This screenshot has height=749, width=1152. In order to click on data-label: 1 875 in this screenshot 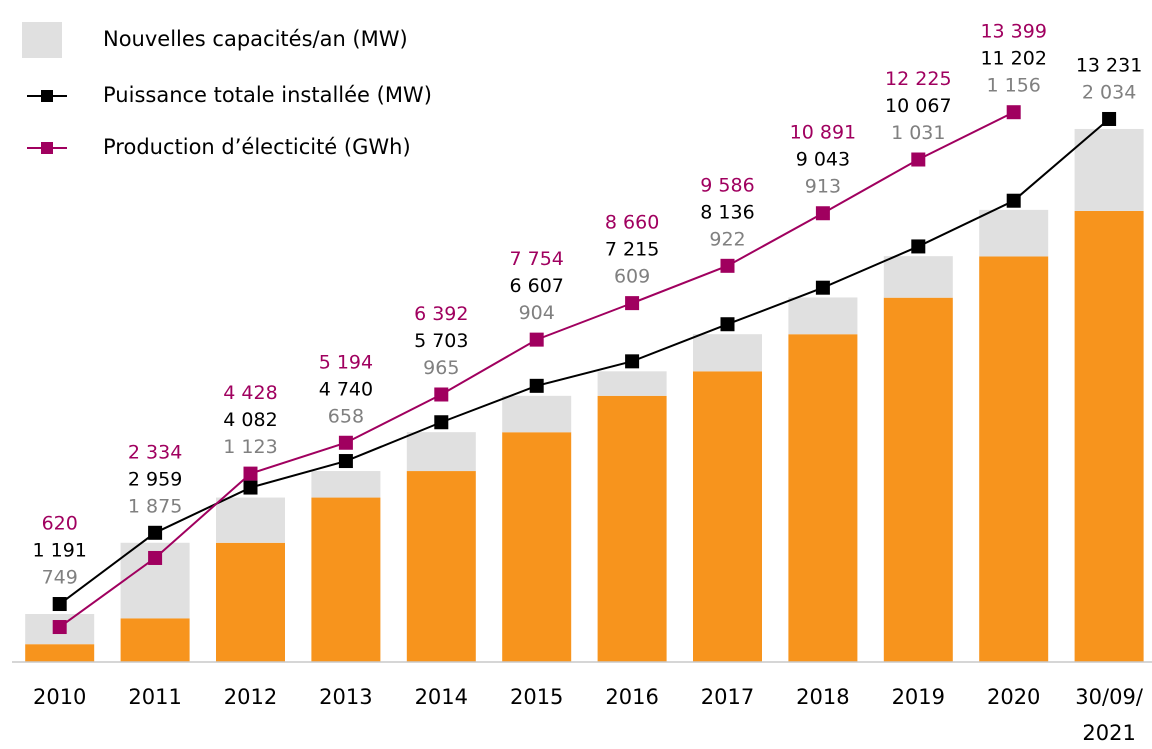, I will do `click(155, 506)`.